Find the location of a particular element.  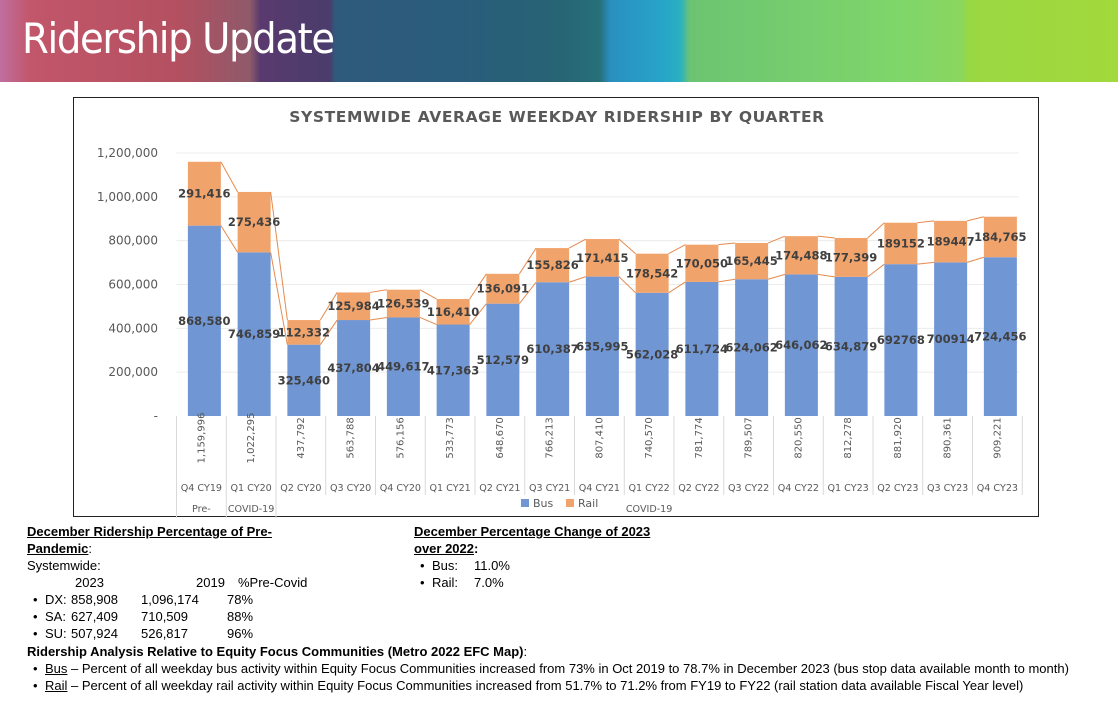

data-label-rail: 155,826 is located at coordinates (552, 265).